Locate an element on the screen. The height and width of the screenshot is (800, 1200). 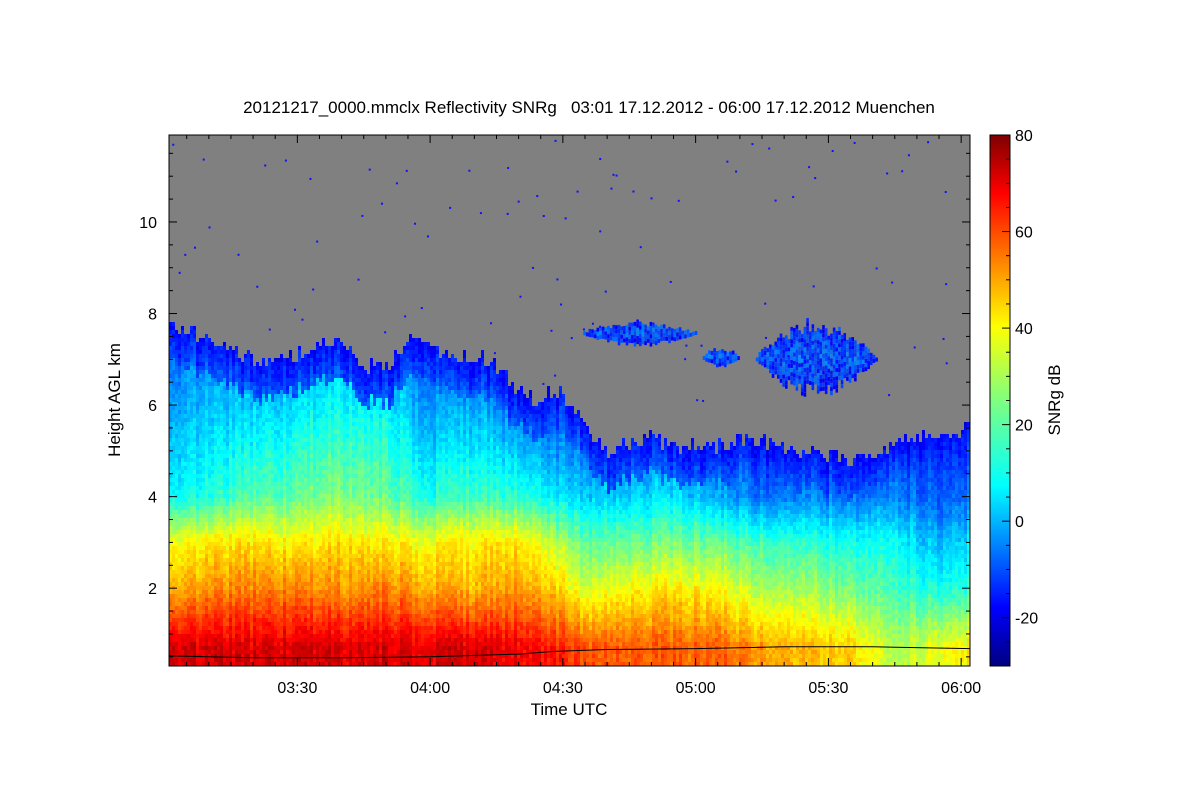
y-tick-label: 2 is located at coordinates (152, 589).